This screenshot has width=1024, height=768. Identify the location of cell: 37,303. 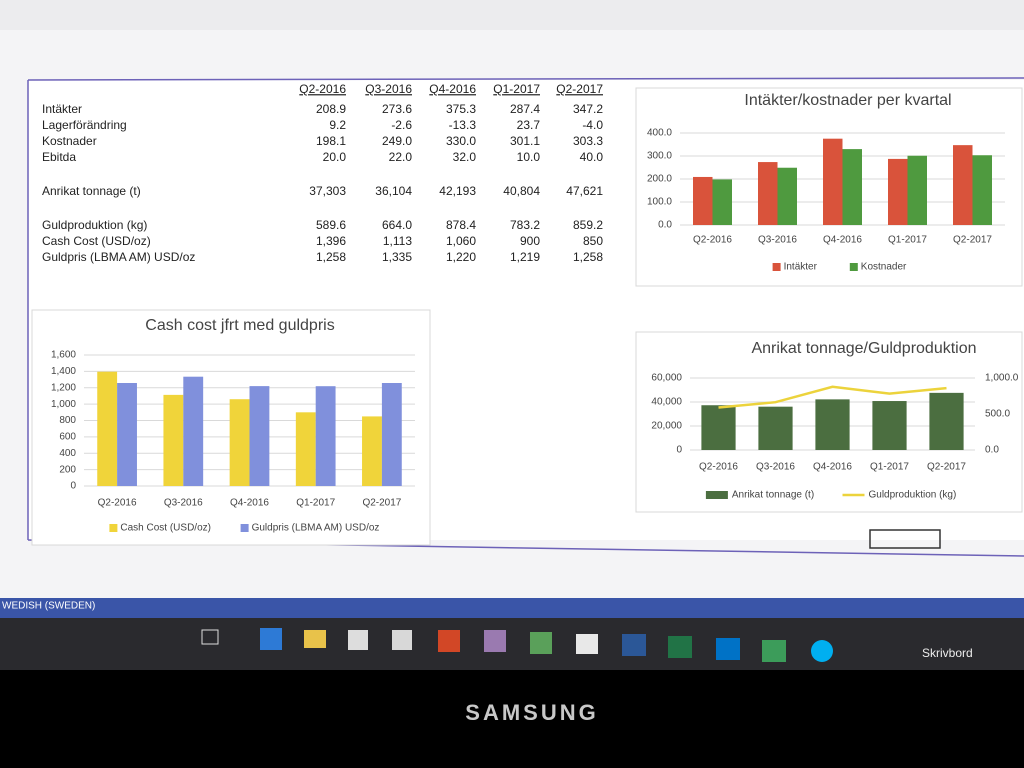
(327, 191).